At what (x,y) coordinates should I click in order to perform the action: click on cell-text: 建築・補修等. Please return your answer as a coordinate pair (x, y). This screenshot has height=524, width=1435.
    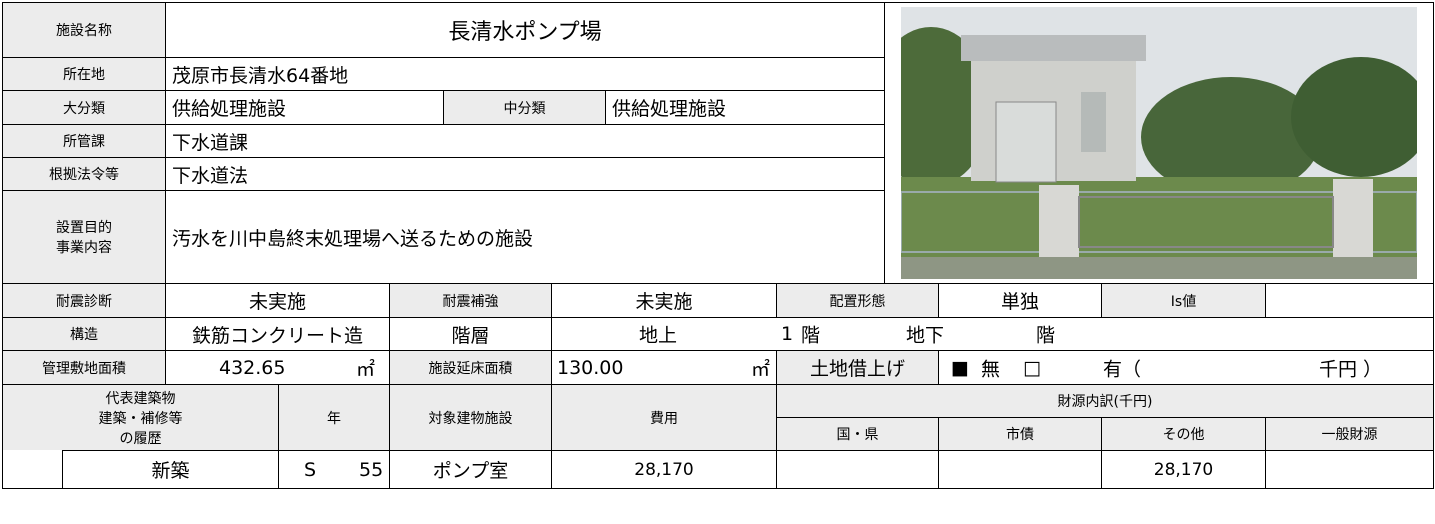
    Looking at the image, I should click on (140, 418).